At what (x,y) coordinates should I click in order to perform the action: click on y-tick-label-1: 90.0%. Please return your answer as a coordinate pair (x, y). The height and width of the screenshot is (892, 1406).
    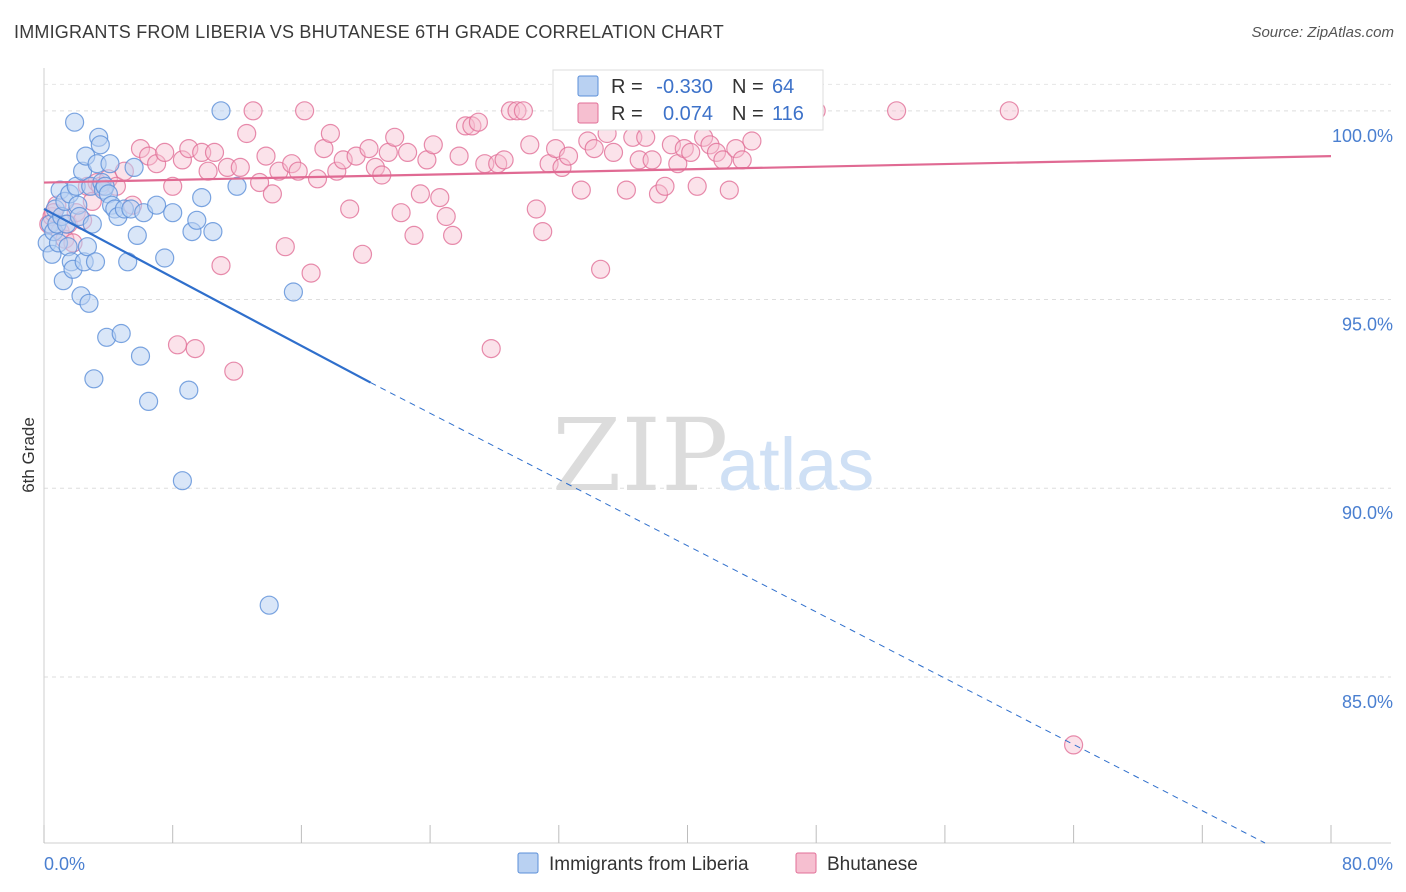
    Looking at the image, I should click on (1367, 513).